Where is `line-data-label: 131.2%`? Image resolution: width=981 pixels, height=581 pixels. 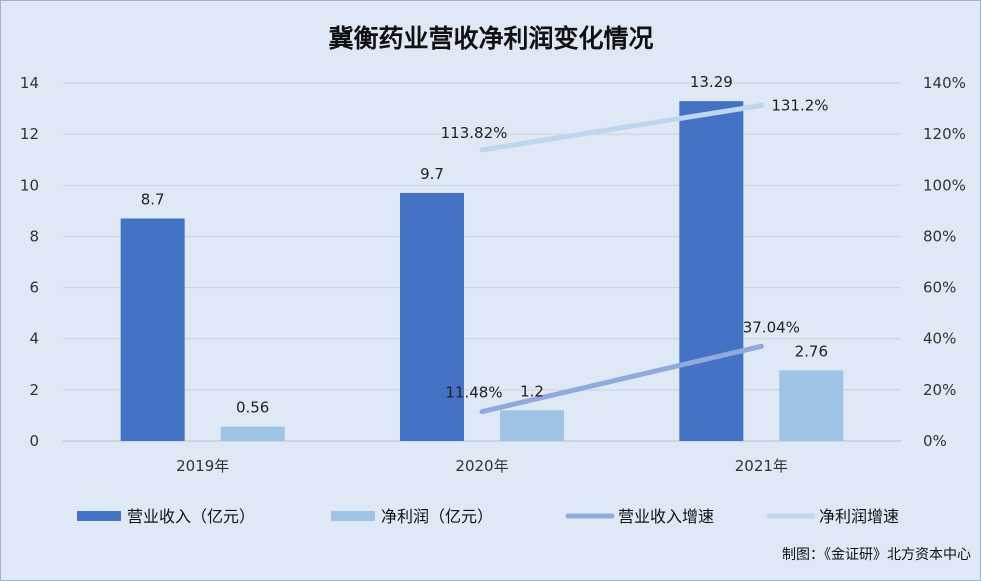
line-data-label: 131.2% is located at coordinates (799, 106).